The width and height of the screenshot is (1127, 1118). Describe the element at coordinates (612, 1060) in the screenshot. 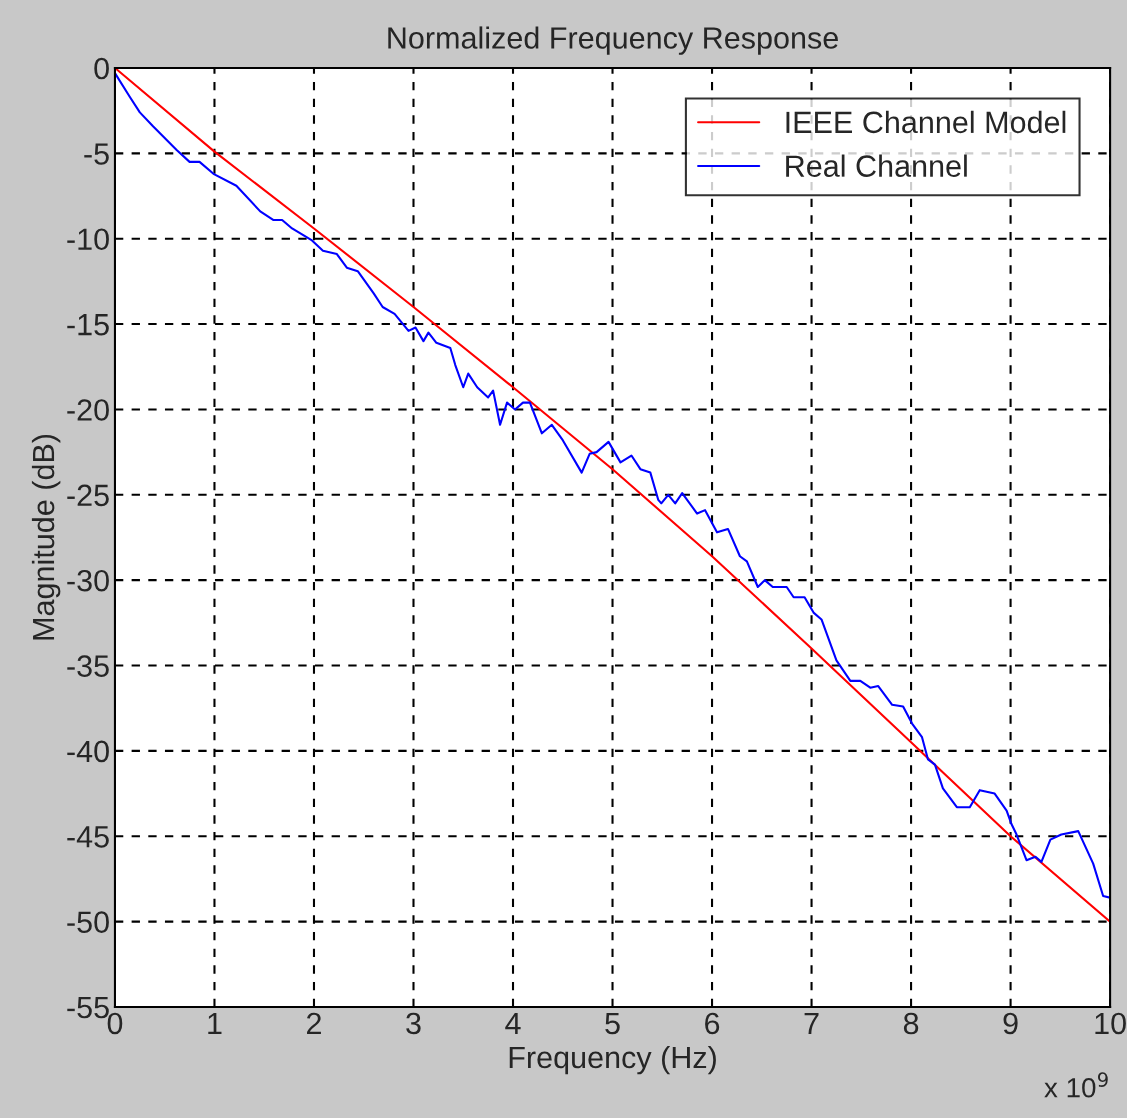

I see `x-axis-title: Frequency (Hz)` at that location.